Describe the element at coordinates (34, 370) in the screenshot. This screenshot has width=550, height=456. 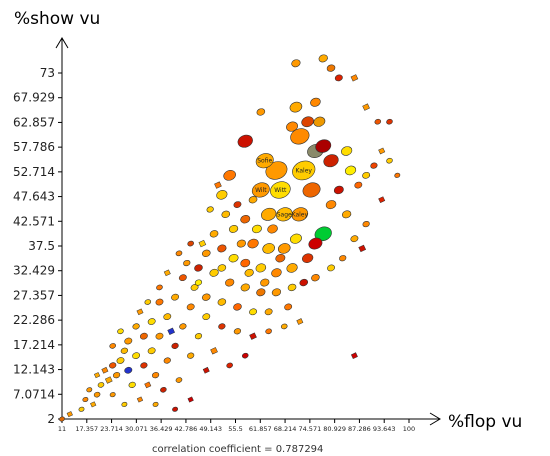
I see `y-tick-label: 12.143` at that location.